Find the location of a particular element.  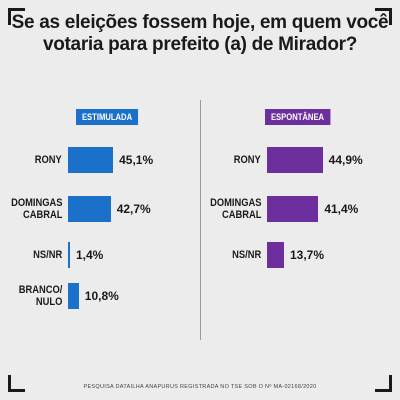

value-label: 13,7% is located at coordinates (307, 255).